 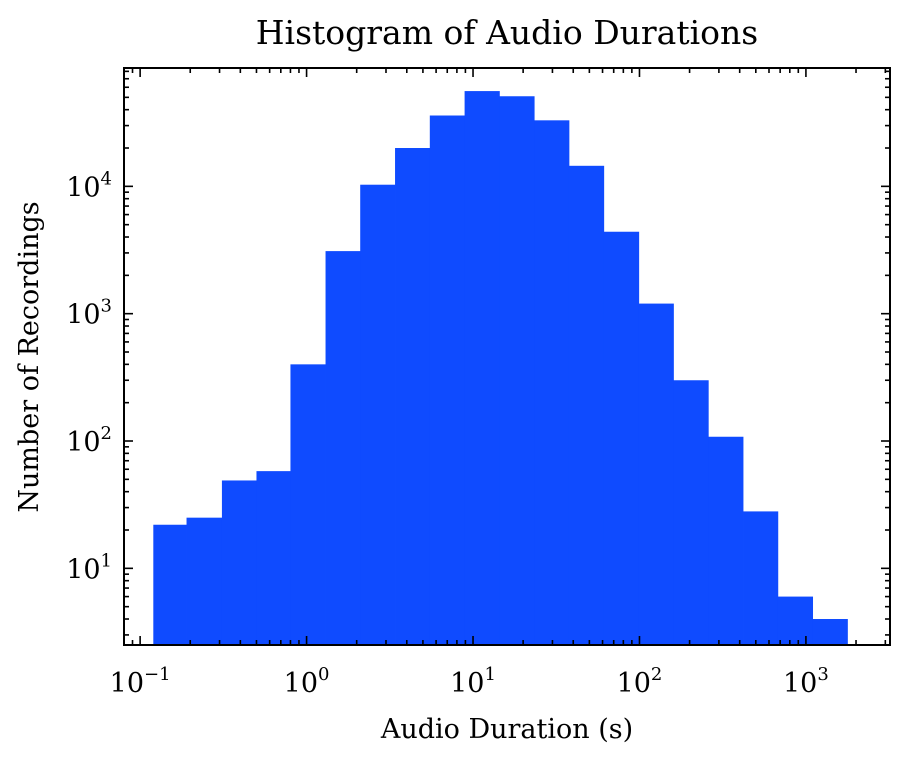 I want to click on y-tick-label: 10², so click(x=89, y=440).